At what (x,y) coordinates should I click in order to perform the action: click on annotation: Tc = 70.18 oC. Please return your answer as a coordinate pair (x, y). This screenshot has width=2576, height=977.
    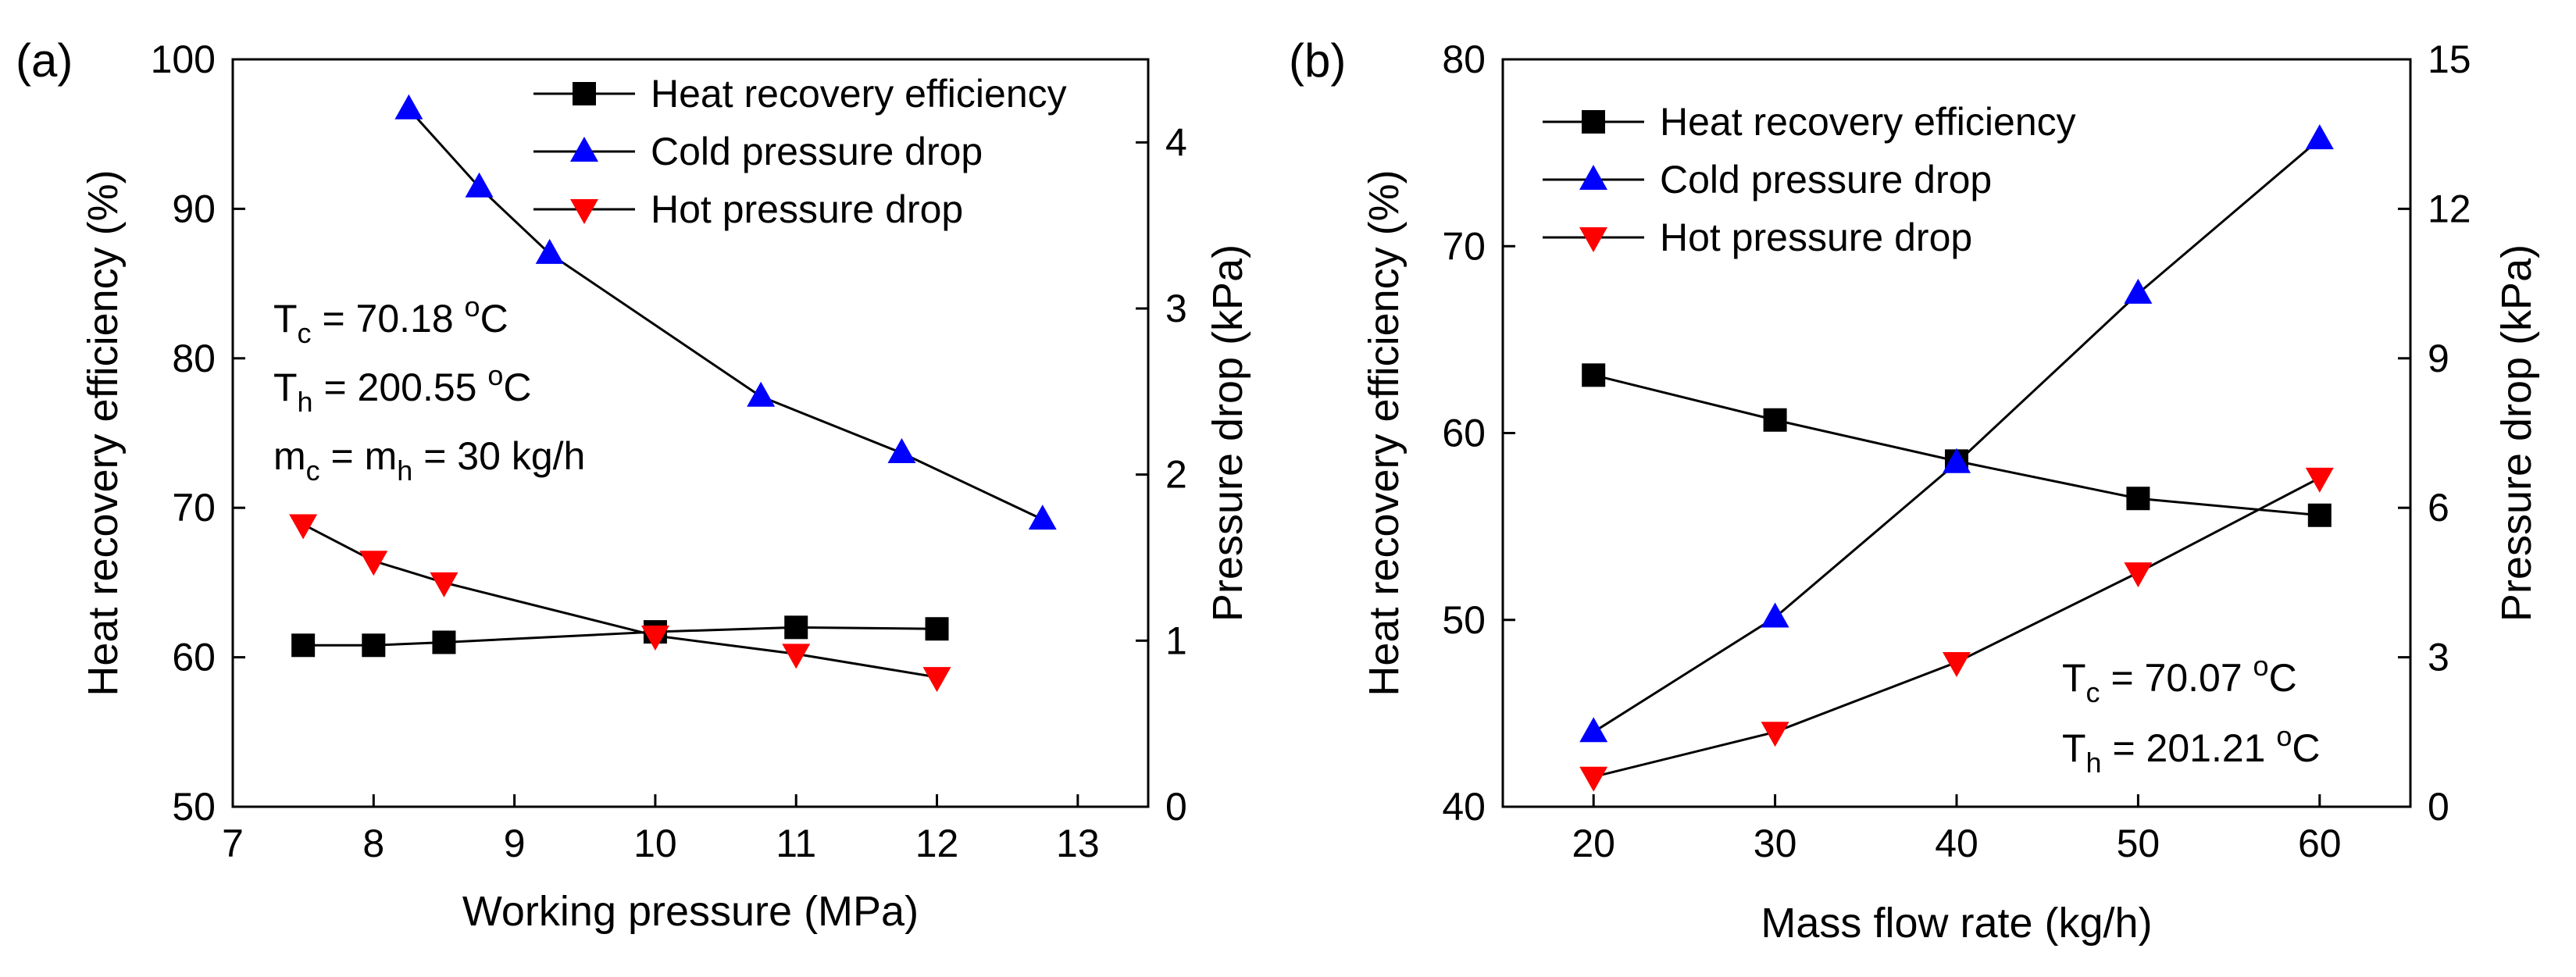
    Looking at the image, I should click on (390, 320).